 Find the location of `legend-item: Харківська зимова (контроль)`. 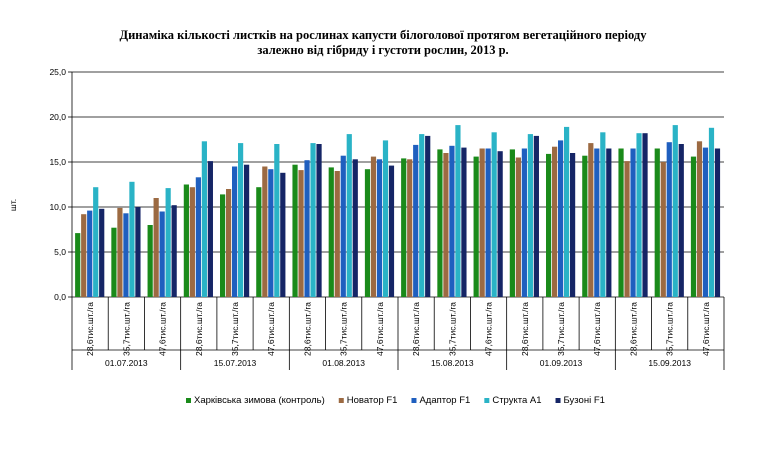

legend-item: Харківська зимова (контроль) is located at coordinates (255, 400).